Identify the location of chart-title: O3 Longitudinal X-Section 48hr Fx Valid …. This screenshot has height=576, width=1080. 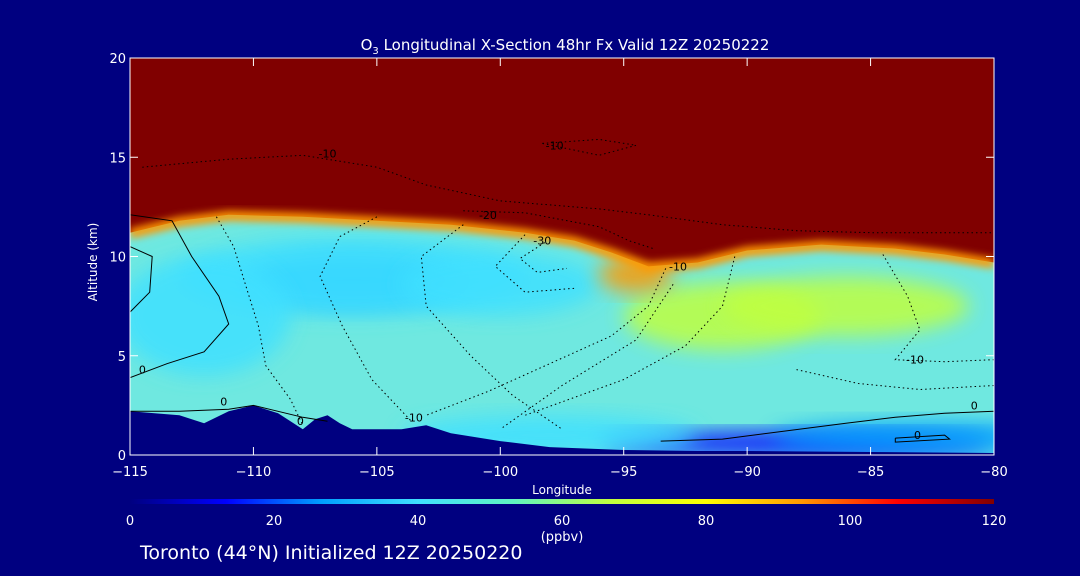
(565, 46).